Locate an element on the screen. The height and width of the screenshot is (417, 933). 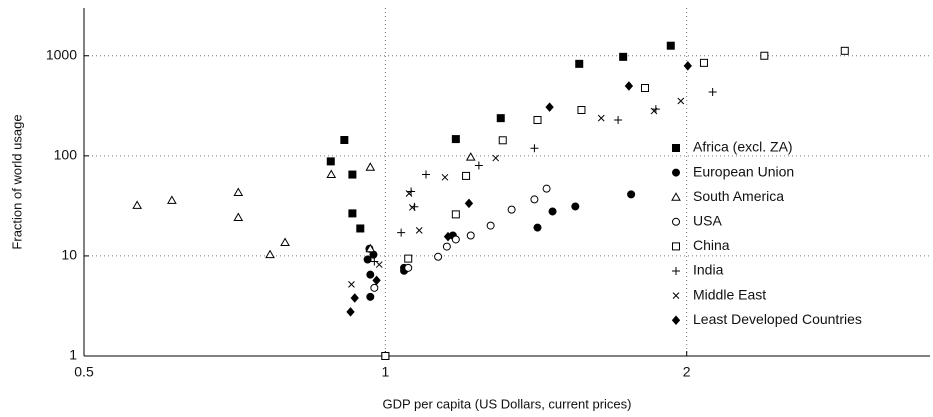
legend-label: China is located at coordinates (711, 245).